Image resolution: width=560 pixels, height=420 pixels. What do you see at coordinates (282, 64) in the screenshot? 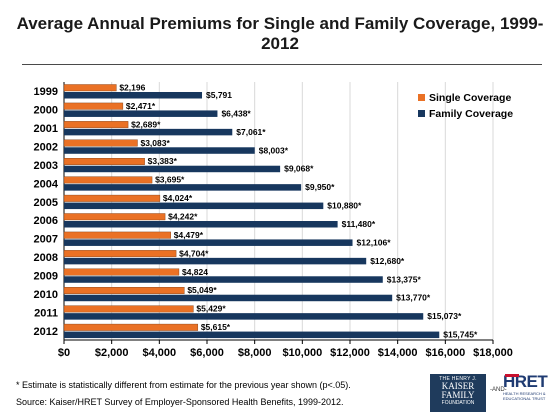
I see `title-divider` at bounding box center [282, 64].